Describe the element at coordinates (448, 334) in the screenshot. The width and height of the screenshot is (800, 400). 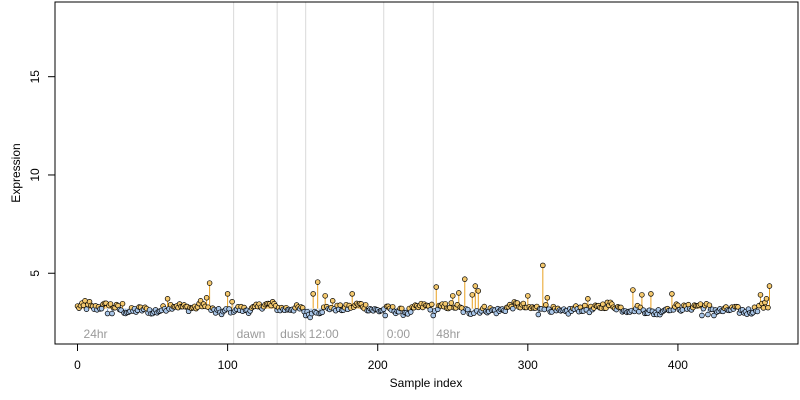
I see `event-label: 48hr` at that location.